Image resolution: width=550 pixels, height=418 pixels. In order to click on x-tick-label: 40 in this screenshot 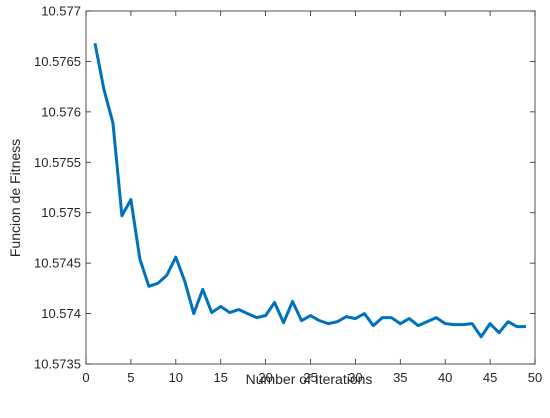, I will do `click(445, 377)`.